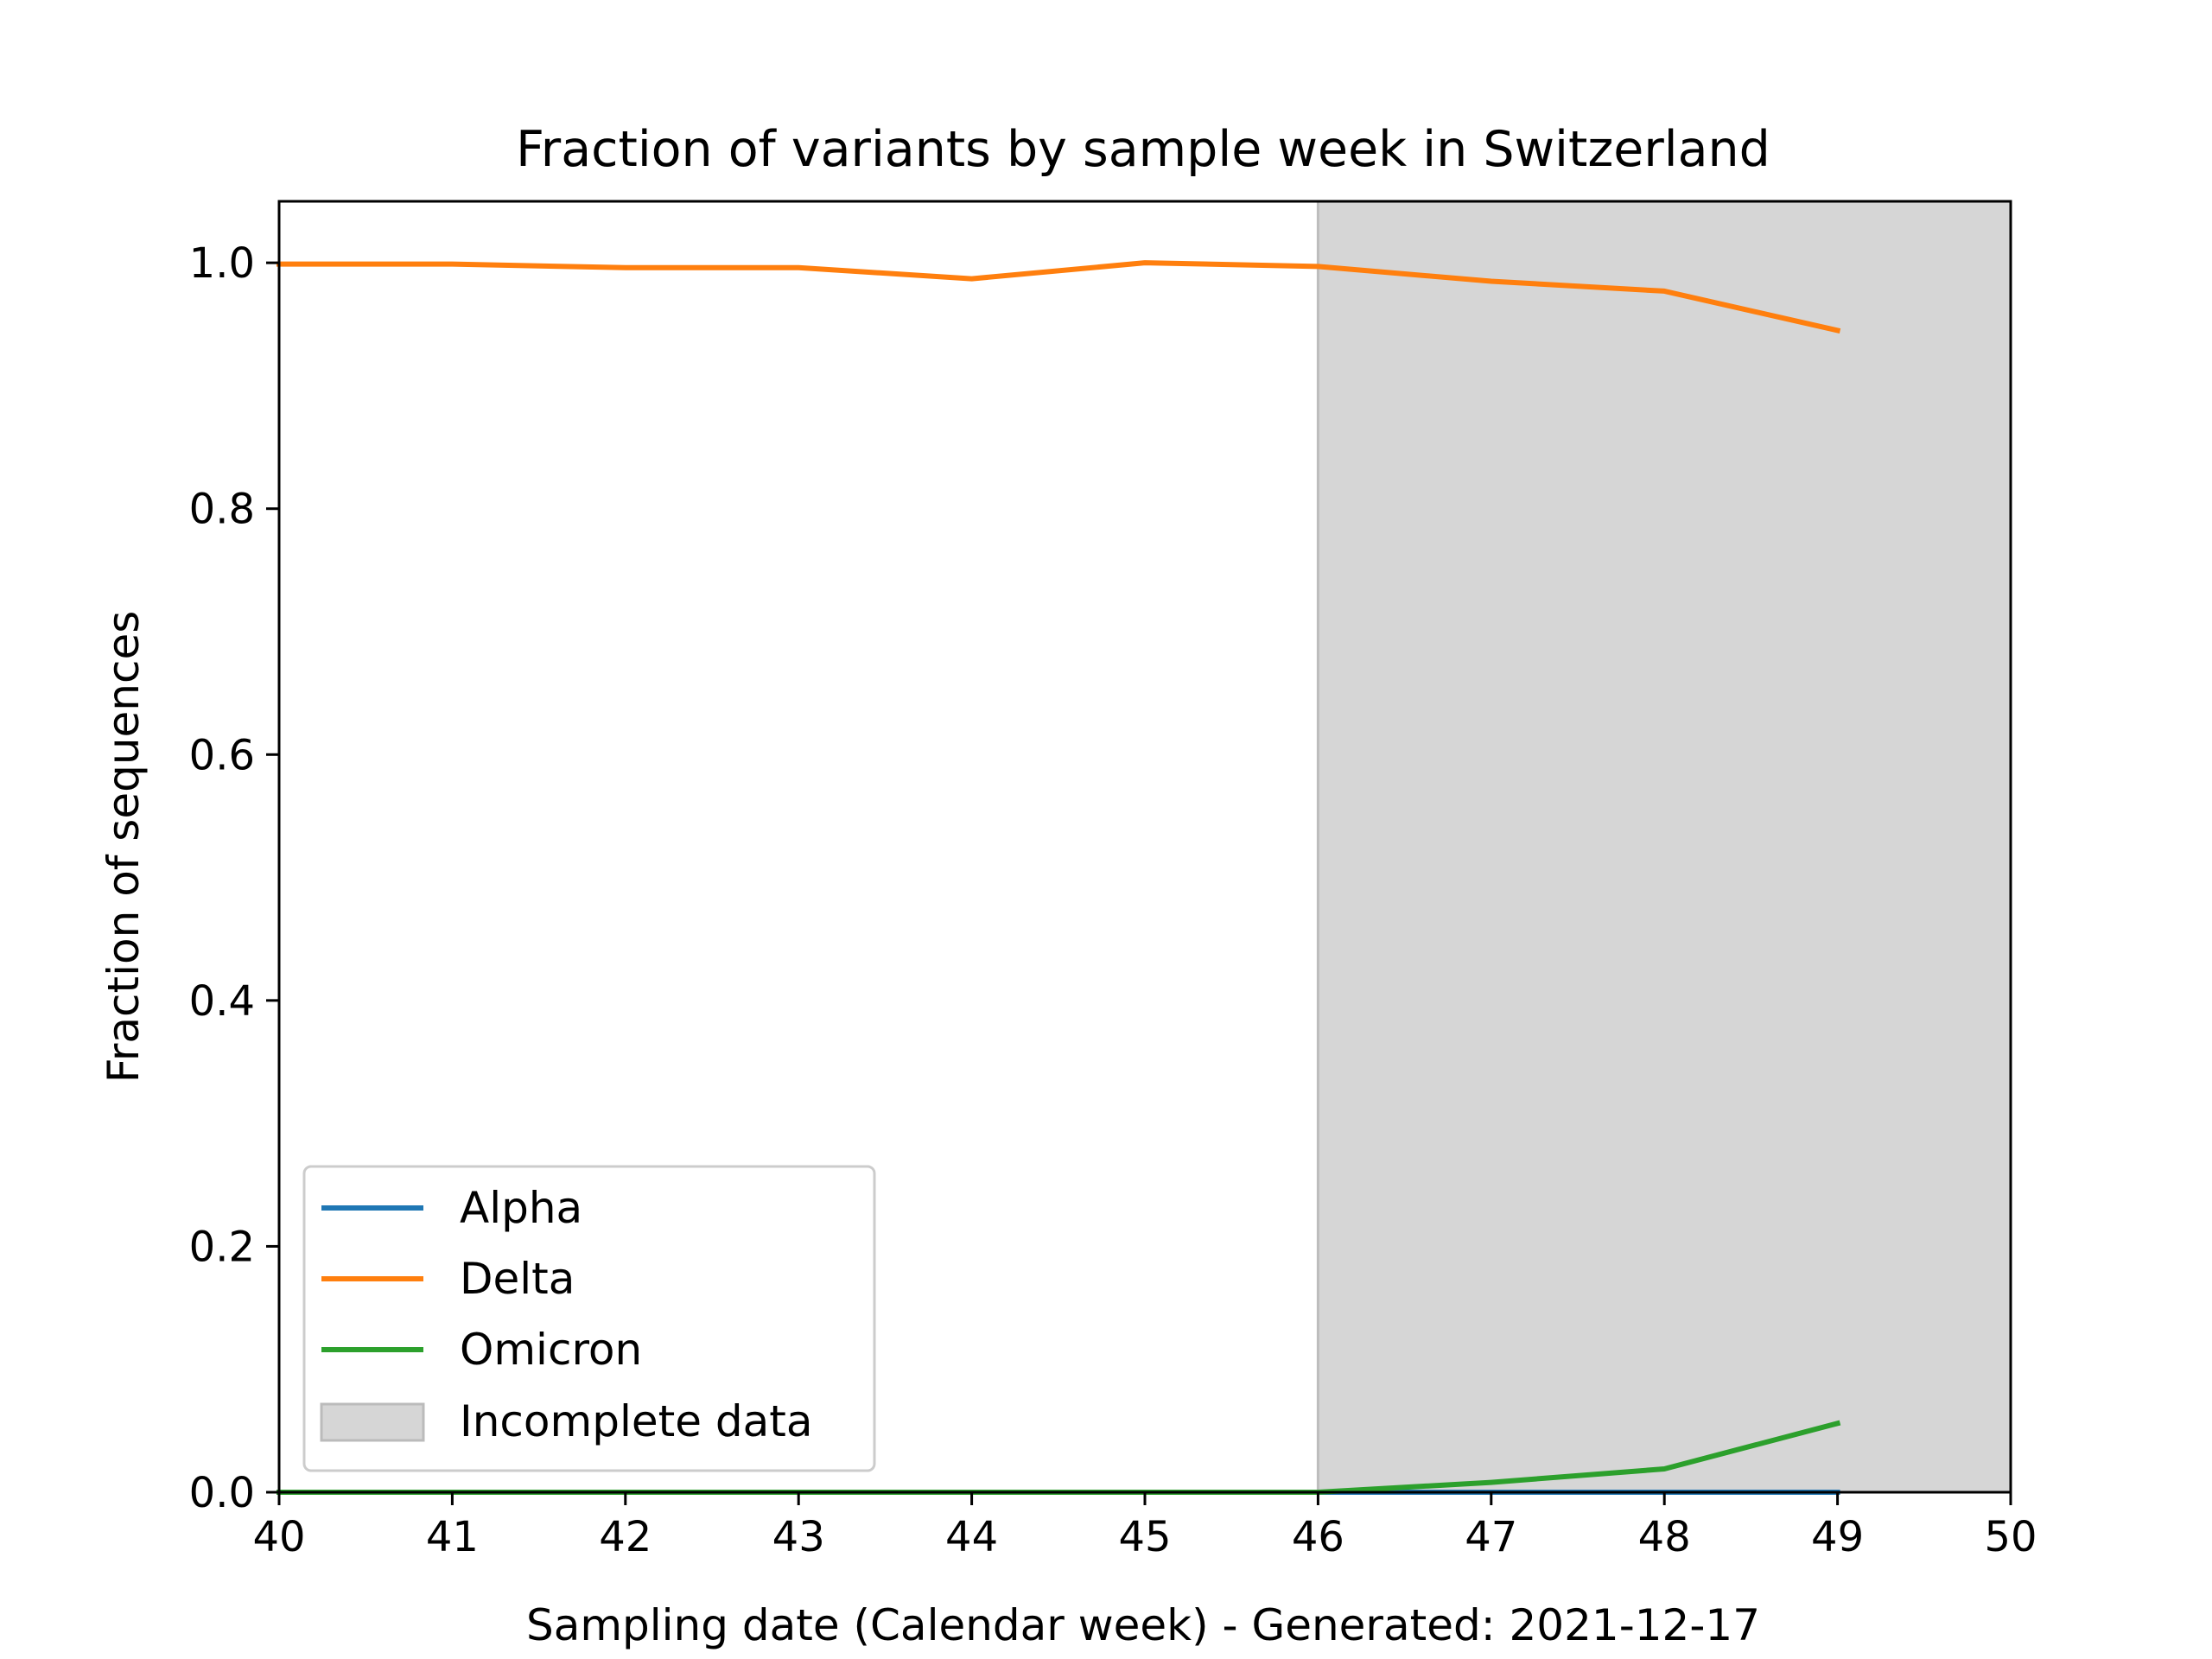 The height and width of the screenshot is (1659, 2212). What do you see at coordinates (1318, 1537) in the screenshot?
I see `x-tick-label: 46` at bounding box center [1318, 1537].